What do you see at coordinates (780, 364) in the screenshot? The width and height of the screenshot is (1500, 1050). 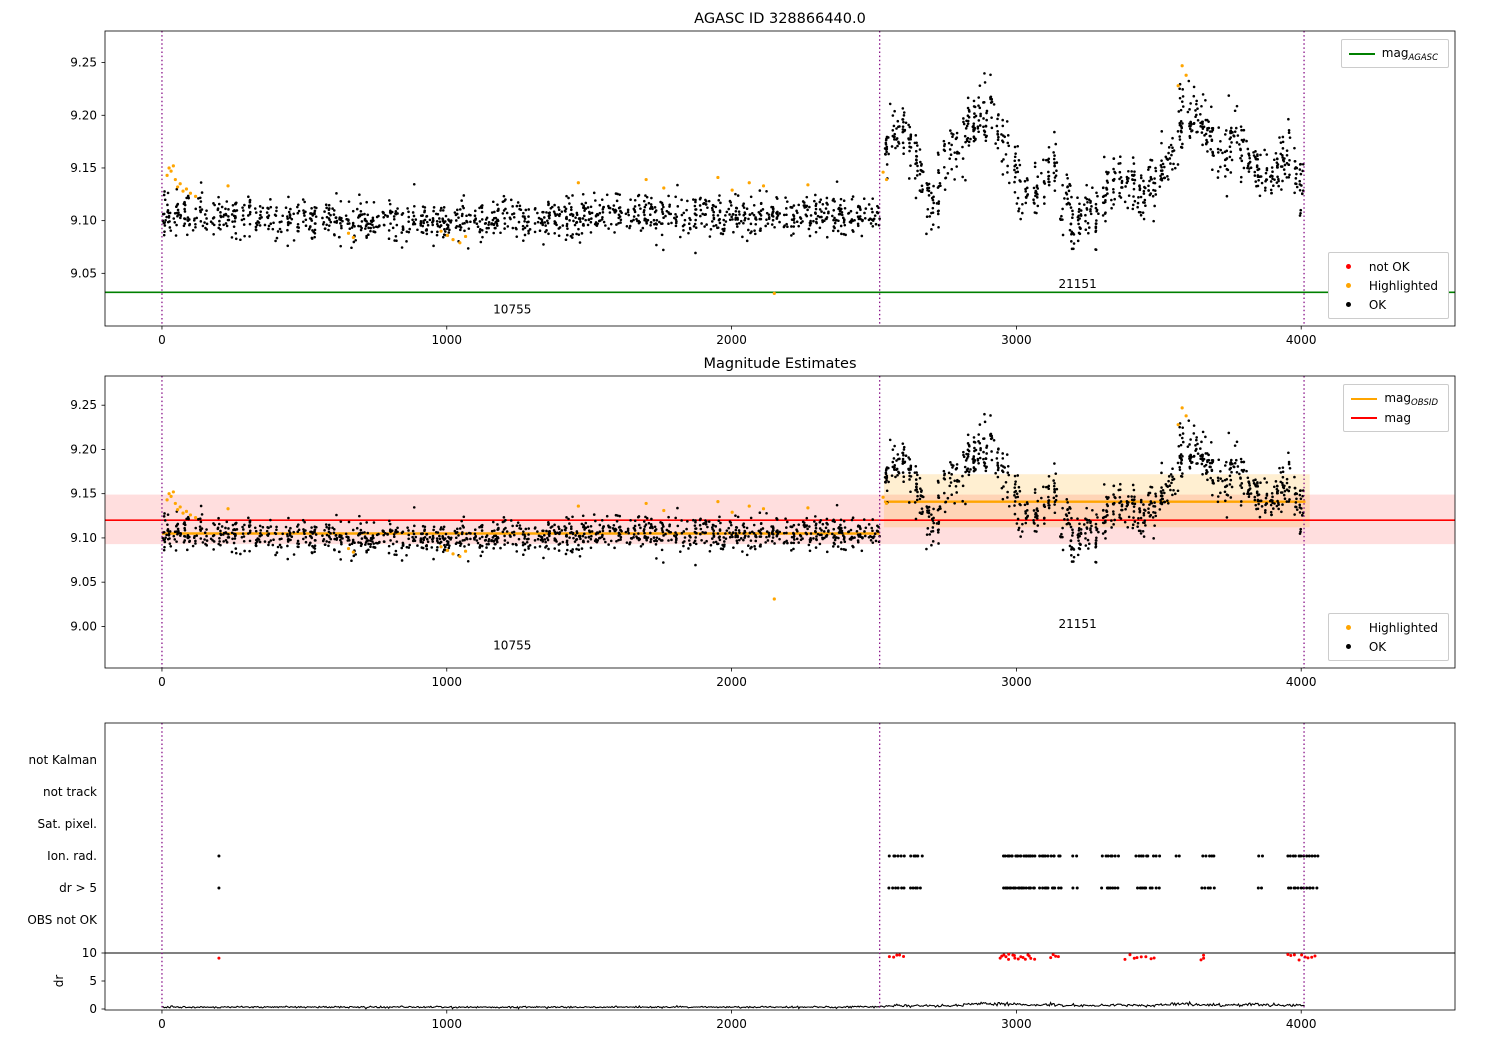 I see `plot2-title: Magnitude Estimates` at bounding box center [780, 364].